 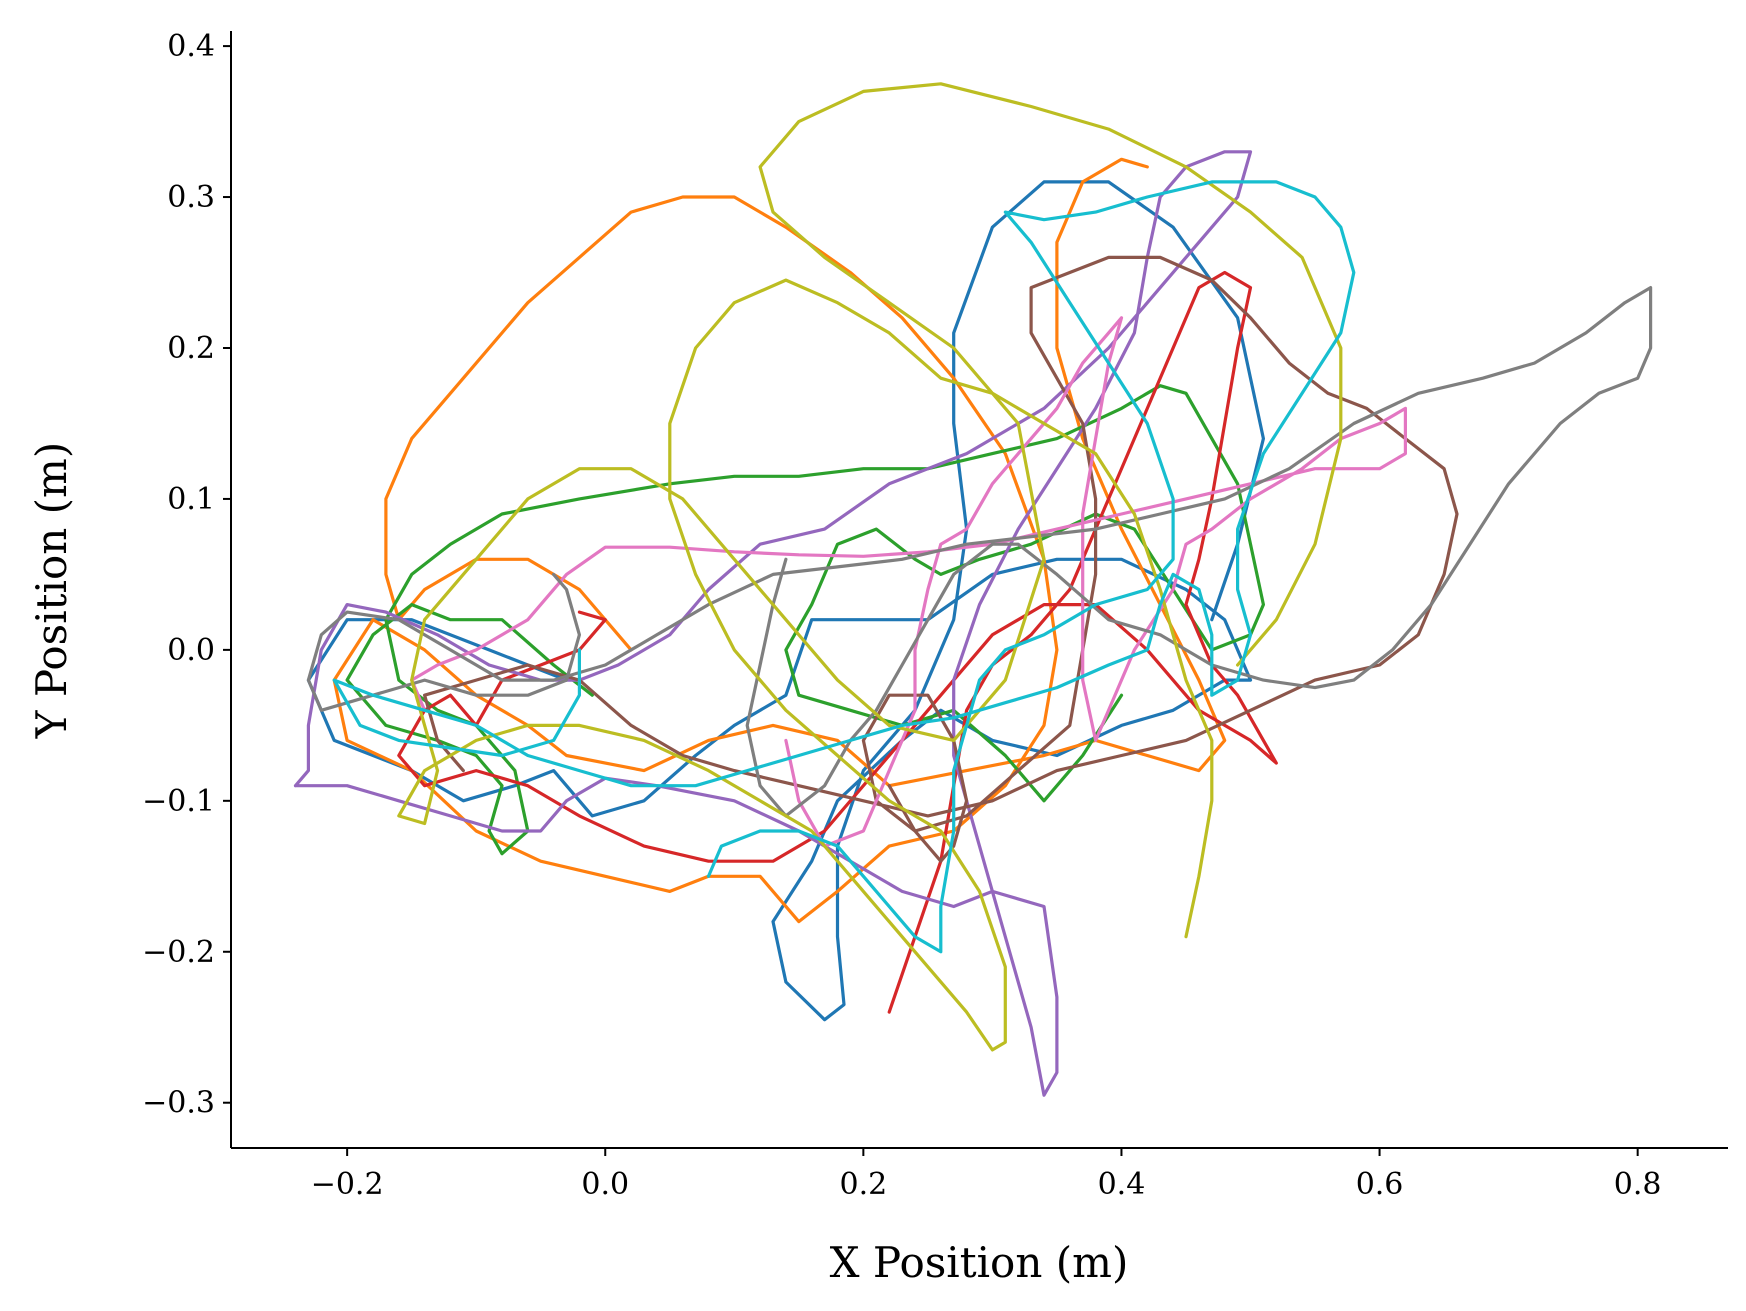 I want to click on x-tick-label: −0.2, so click(x=347, y=1184).